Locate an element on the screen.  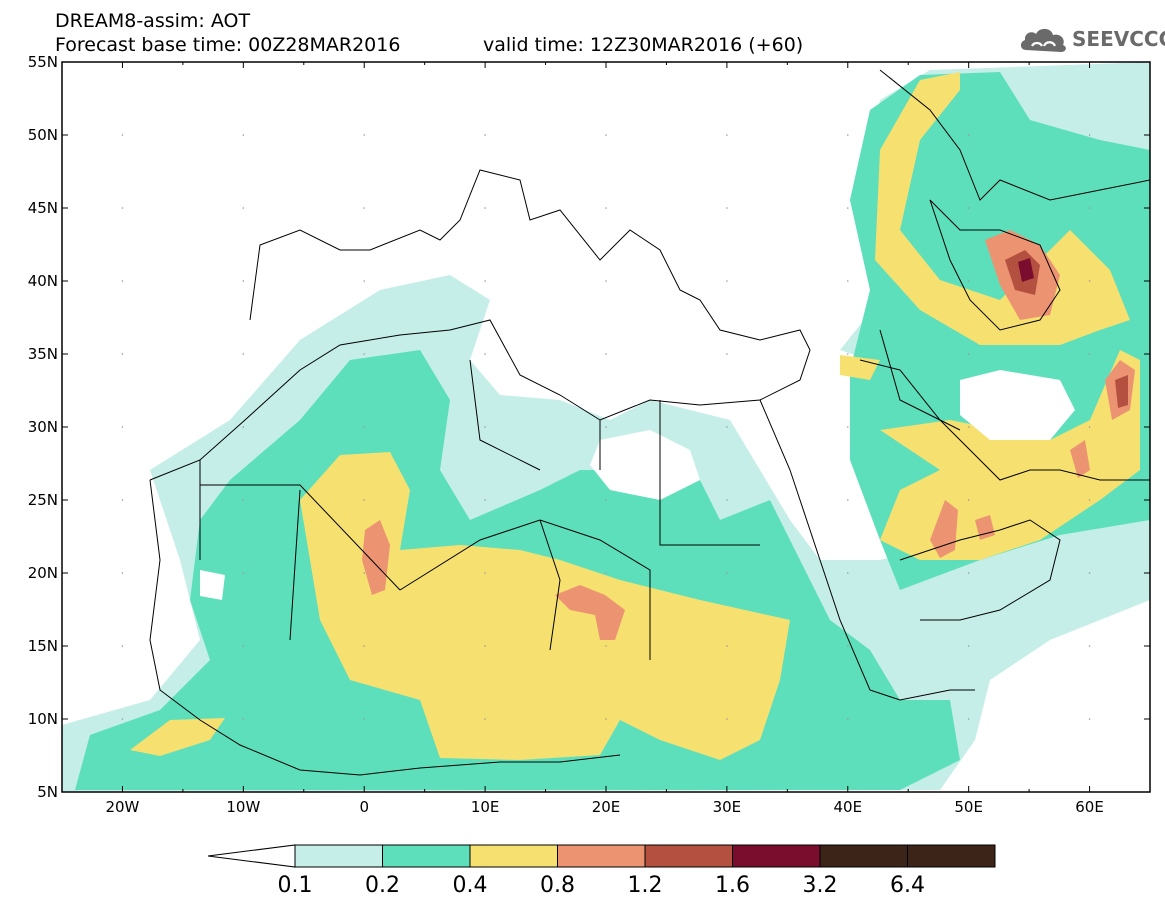
lon-label: 20W is located at coordinates (122, 807).